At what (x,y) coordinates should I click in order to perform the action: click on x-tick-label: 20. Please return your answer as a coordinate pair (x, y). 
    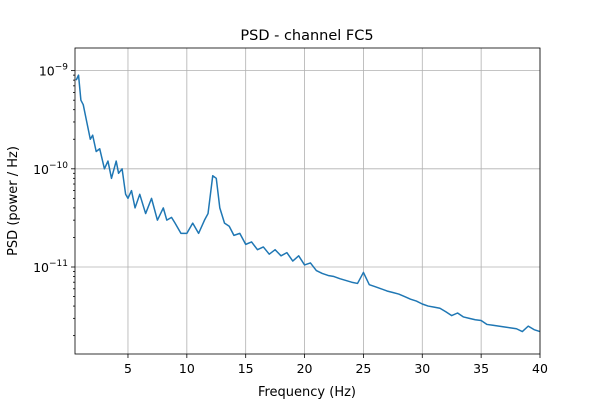
    Looking at the image, I should click on (305, 368).